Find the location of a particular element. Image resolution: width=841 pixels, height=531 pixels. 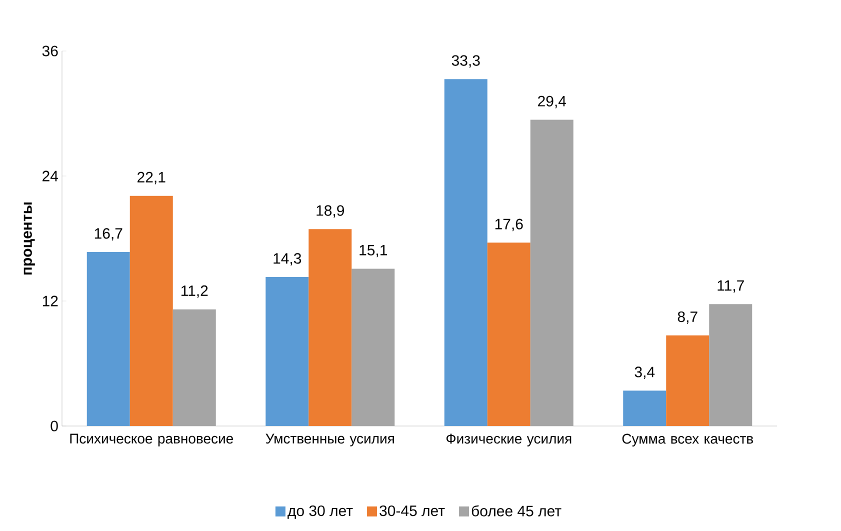

x-tick-label: Физические усилия is located at coordinates (509, 440).